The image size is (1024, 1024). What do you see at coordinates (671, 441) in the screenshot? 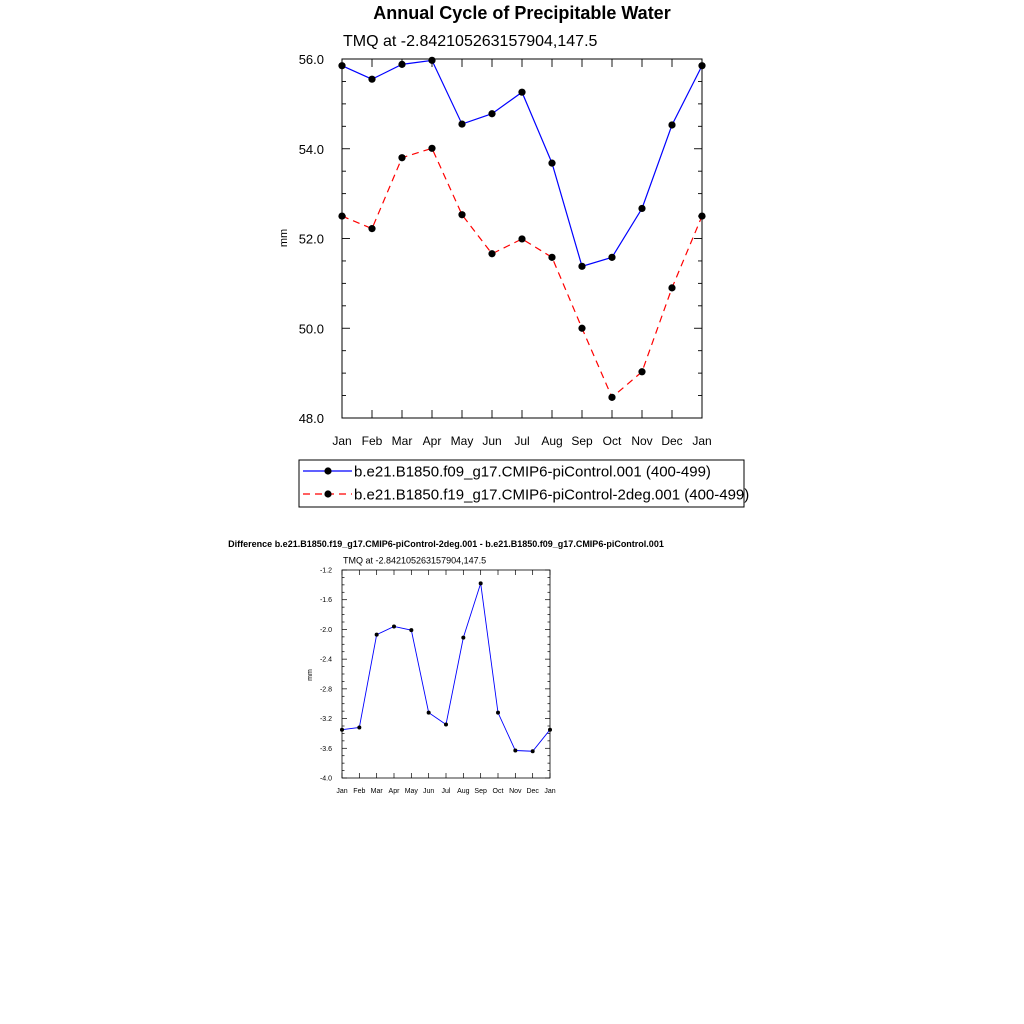
I see `x-tick-label: Dec` at bounding box center [671, 441].